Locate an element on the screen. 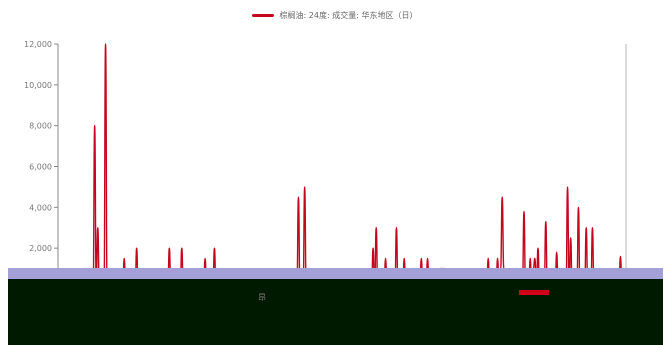  chart-legend: 棕榈油: 24度: 成交量: 华东地区（日） is located at coordinates (334, 15).